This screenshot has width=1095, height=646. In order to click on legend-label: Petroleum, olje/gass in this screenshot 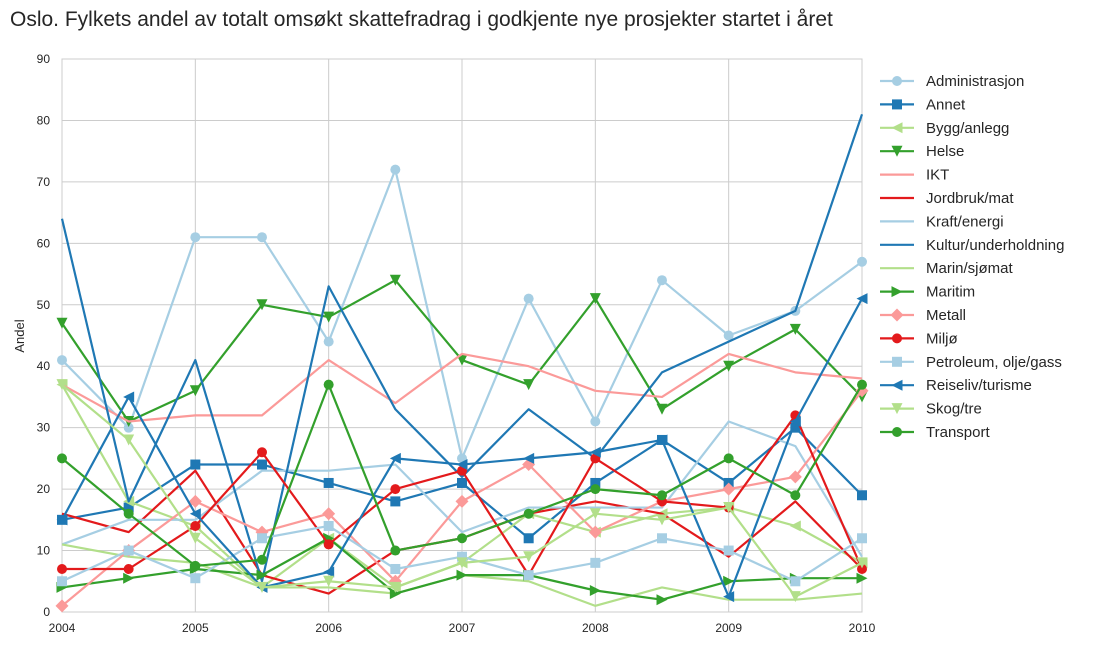, I will do `click(994, 362)`.